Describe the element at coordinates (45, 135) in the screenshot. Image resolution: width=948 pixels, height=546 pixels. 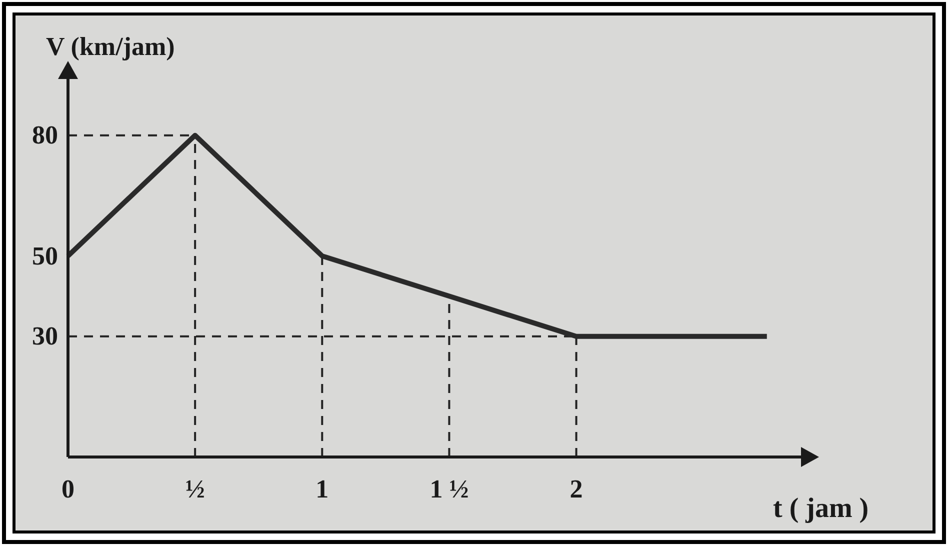
I see `y-tick-label: 80` at that location.